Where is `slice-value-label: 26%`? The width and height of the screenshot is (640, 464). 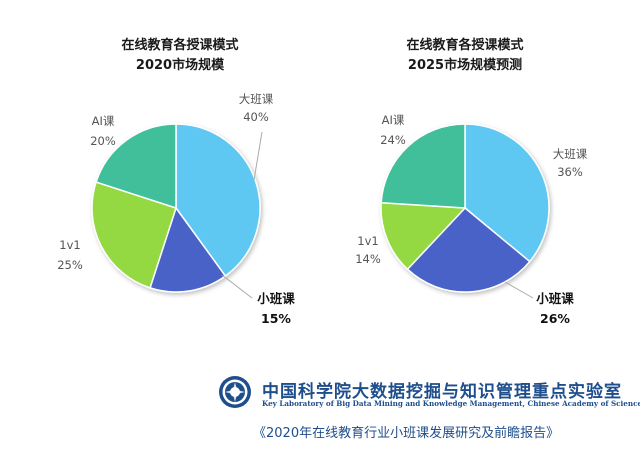 slice-value-label: 26% is located at coordinates (555, 318).